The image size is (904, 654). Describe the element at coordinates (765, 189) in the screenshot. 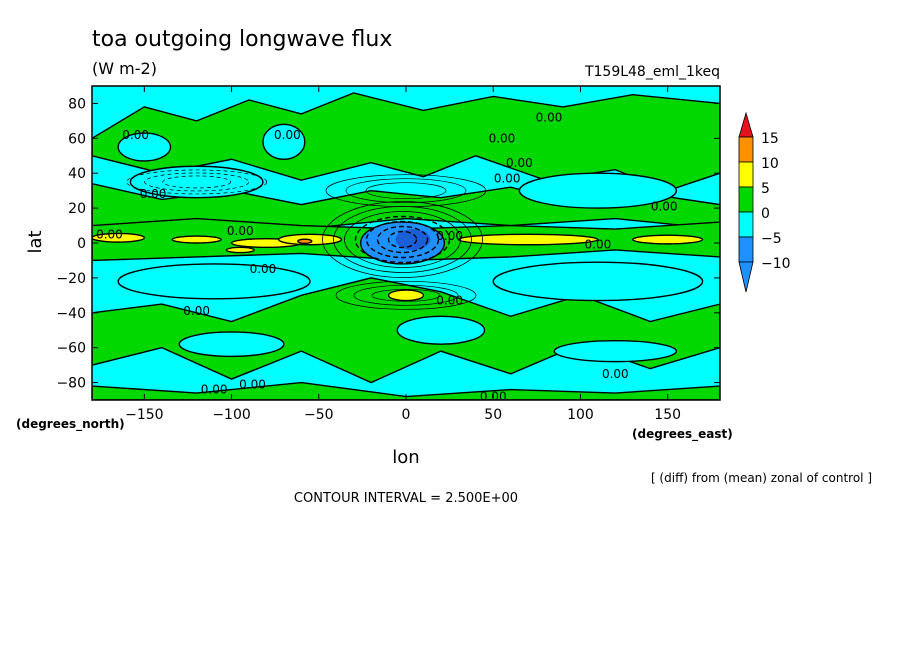

I see `colorbar-label: 5` at that location.